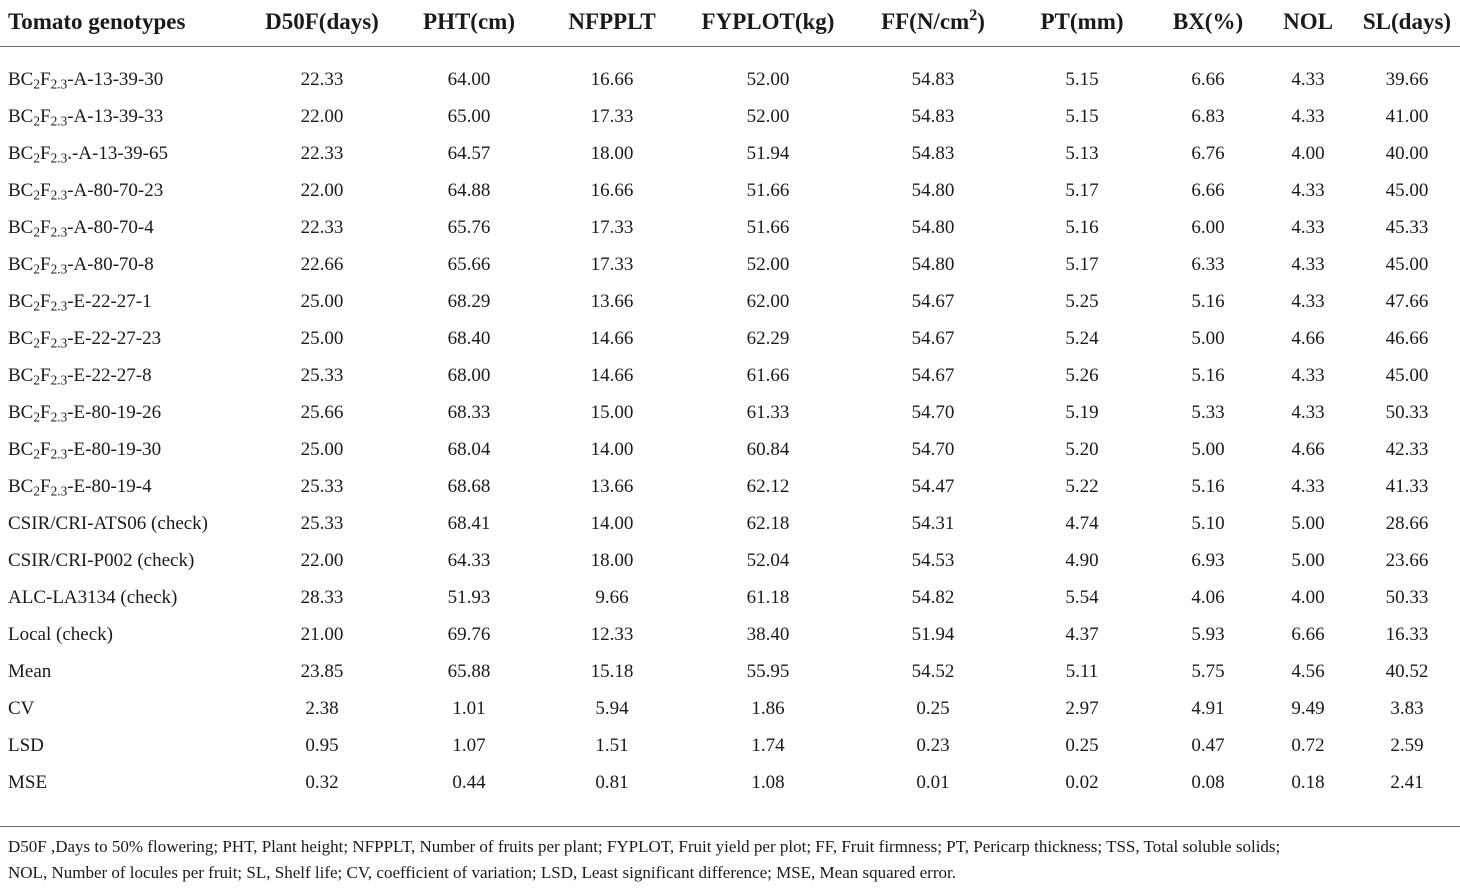 This screenshot has height=892, width=1460. I want to click on value-cell: 5.20, so click(1082, 449).